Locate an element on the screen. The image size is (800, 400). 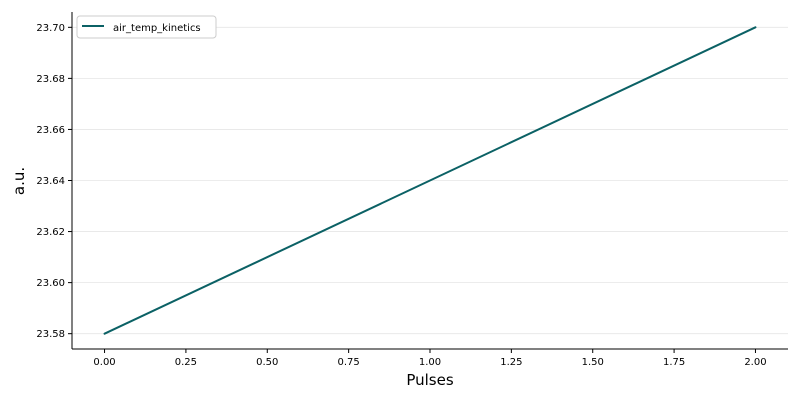
x-tick-label: 1.00 is located at coordinates (430, 362).